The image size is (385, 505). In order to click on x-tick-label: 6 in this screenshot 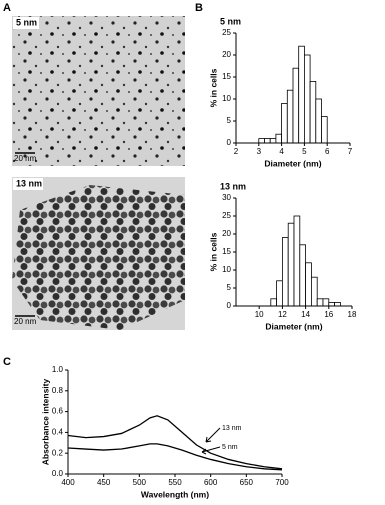, I will do `click(327, 151)`.